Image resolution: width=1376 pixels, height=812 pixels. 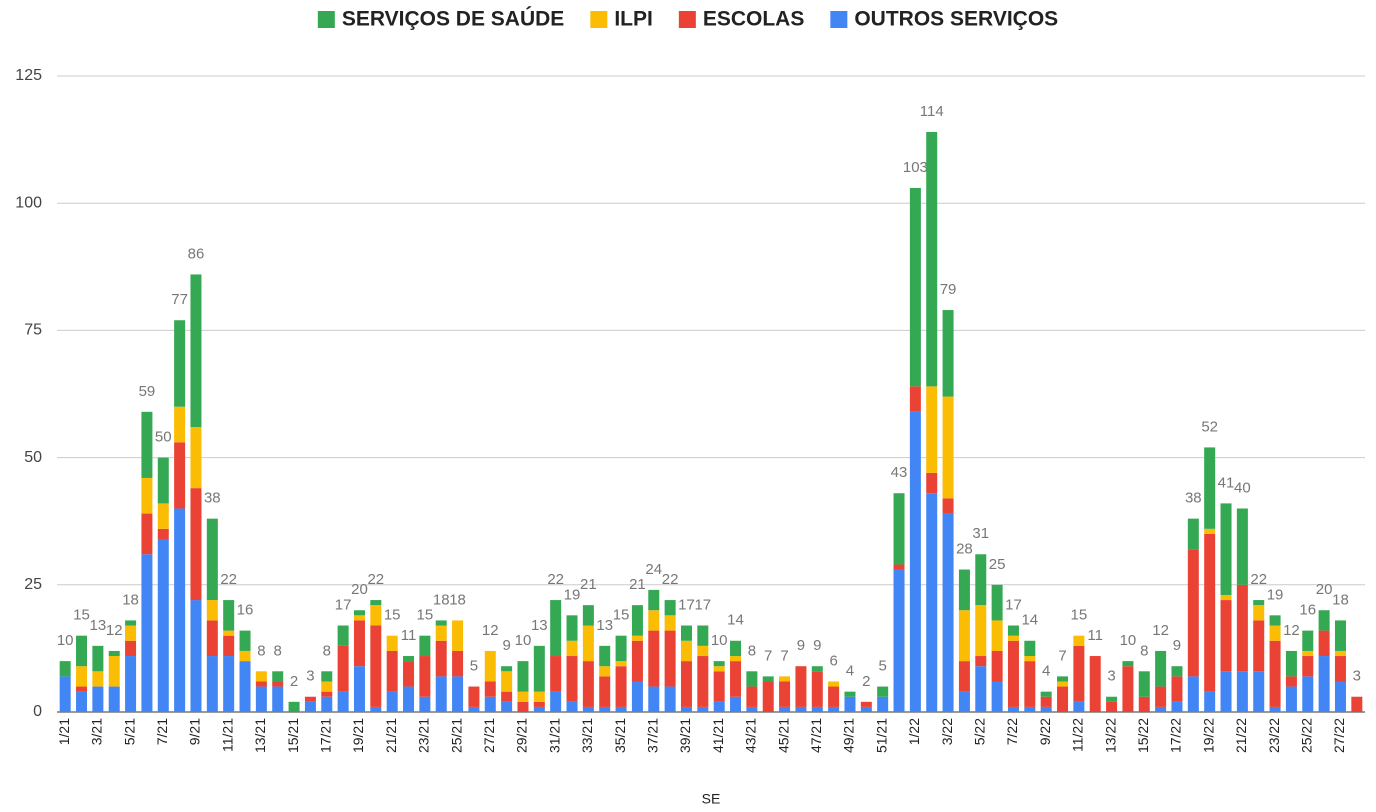 What do you see at coordinates (37, 711) in the screenshot?
I see `y-tick-label: 0` at bounding box center [37, 711].